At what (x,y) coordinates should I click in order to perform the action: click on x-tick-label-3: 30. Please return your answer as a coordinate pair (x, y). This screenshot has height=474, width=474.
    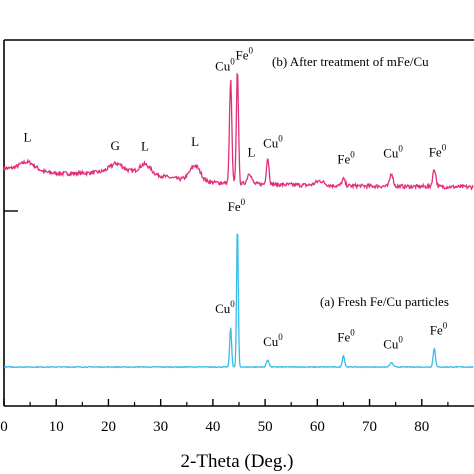
    Looking at the image, I should click on (160, 427).